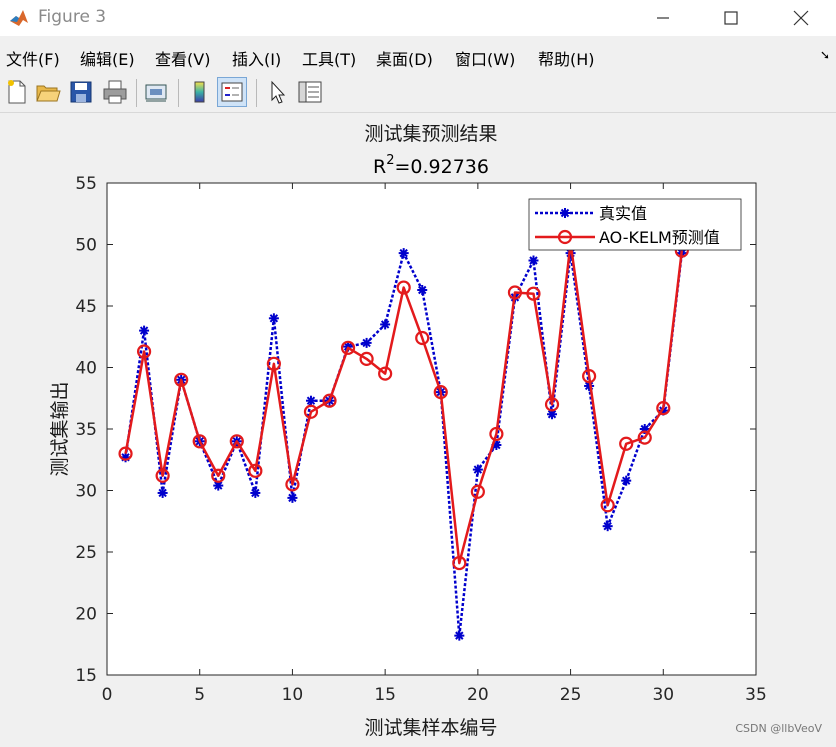 The height and width of the screenshot is (747, 836). I want to click on window-title: Figure 3, so click(72, 17).